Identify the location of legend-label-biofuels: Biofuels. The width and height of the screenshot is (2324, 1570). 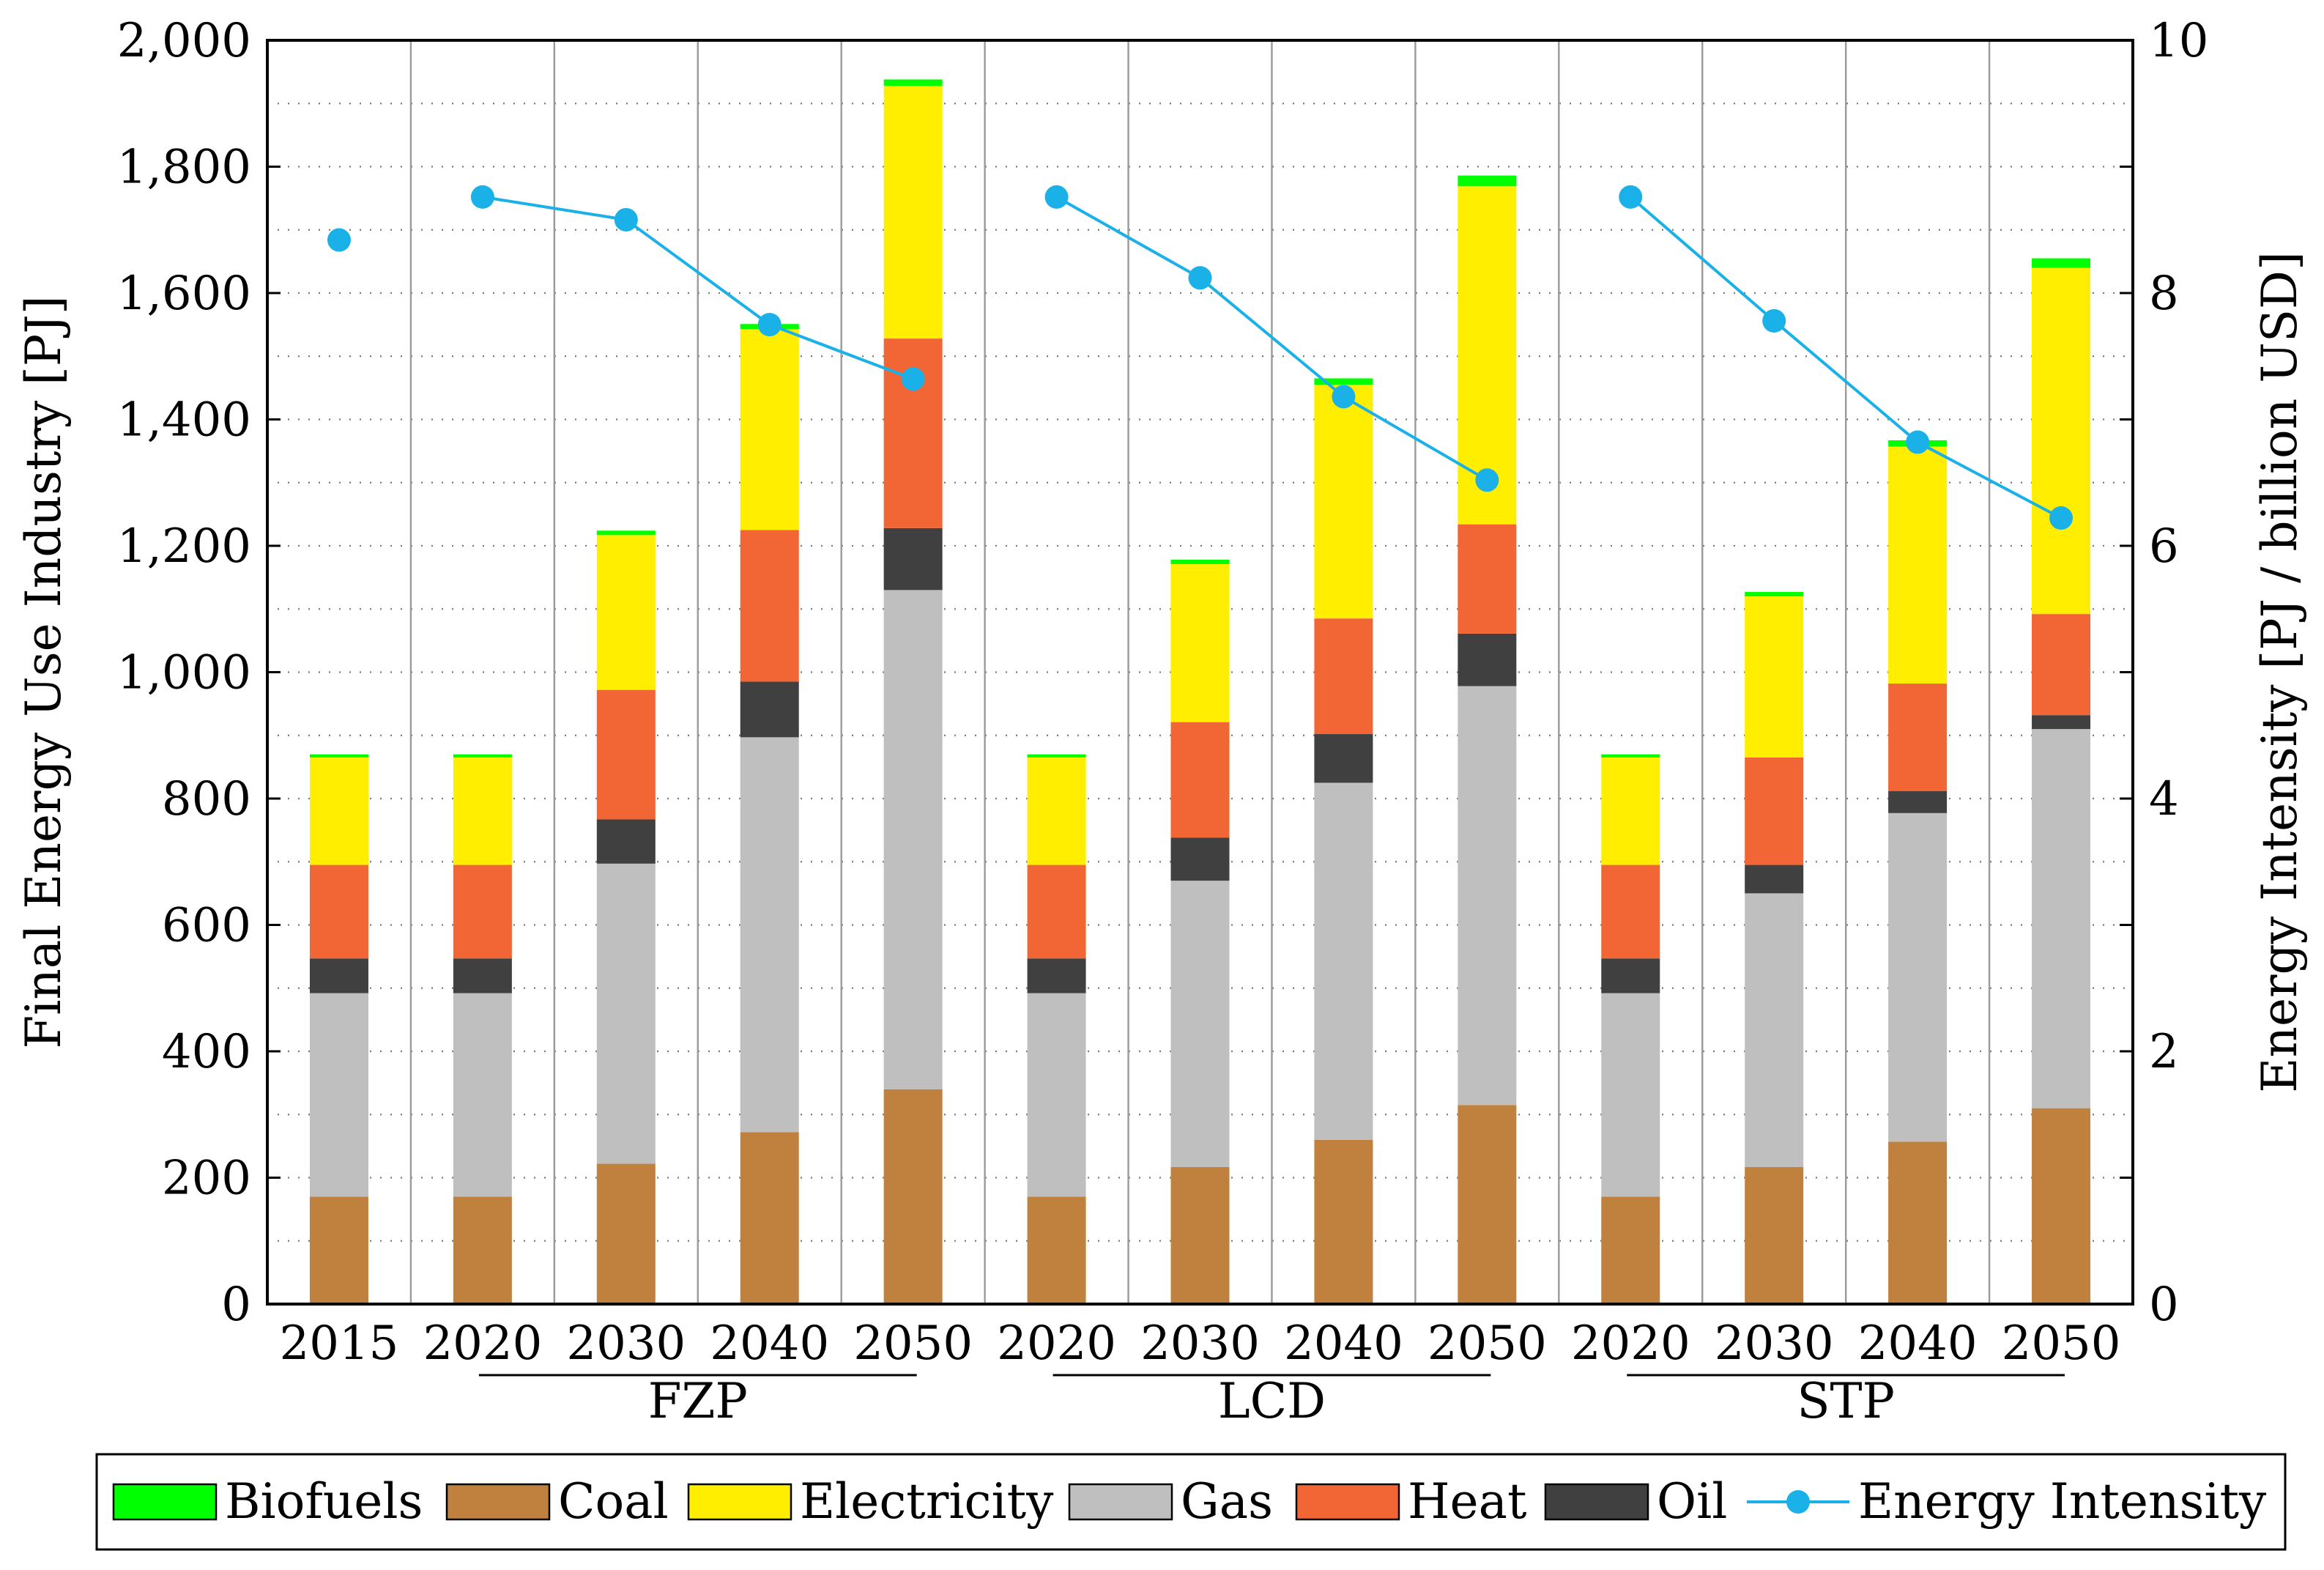
(324, 1502).